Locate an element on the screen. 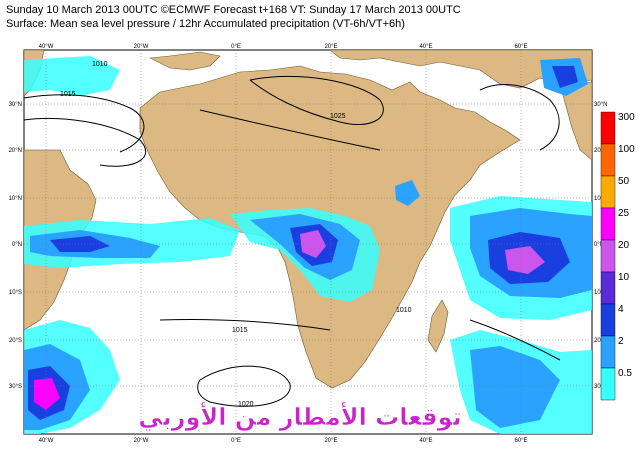  legend-label: 300 is located at coordinates (626, 117).